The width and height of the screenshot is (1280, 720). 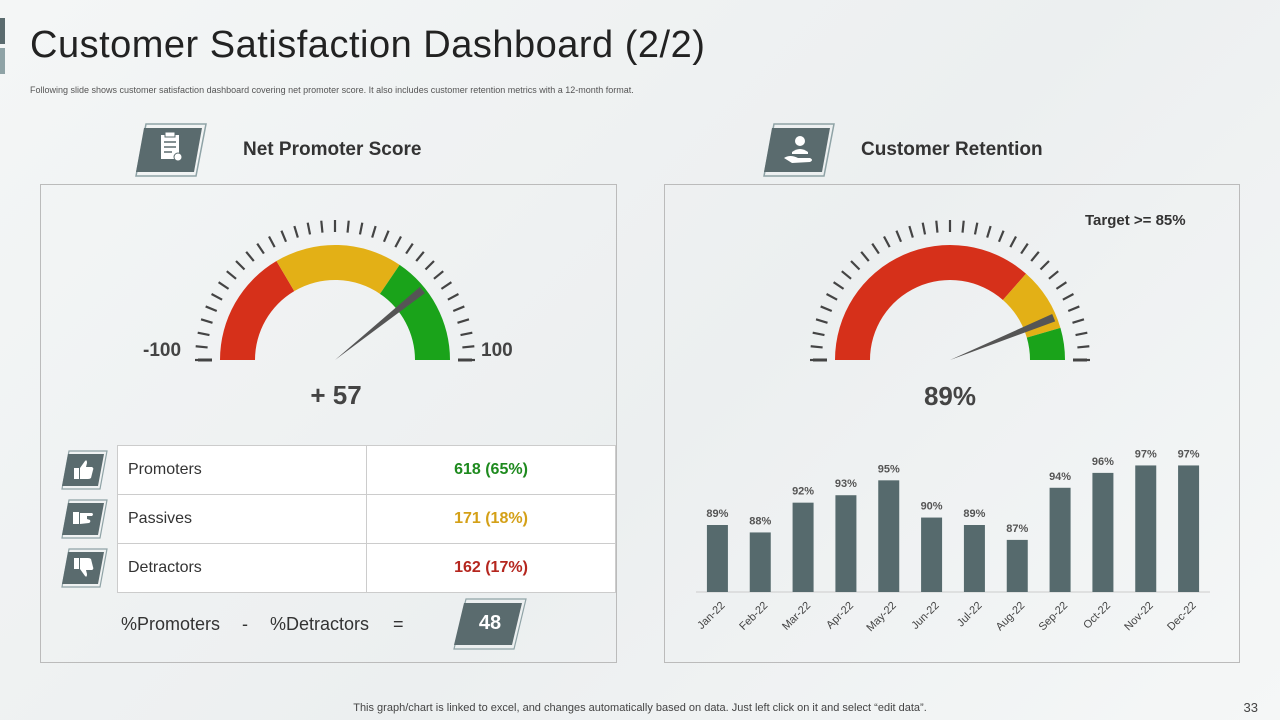 What do you see at coordinates (760, 521) in the screenshot?
I see `data-label: 88%` at bounding box center [760, 521].